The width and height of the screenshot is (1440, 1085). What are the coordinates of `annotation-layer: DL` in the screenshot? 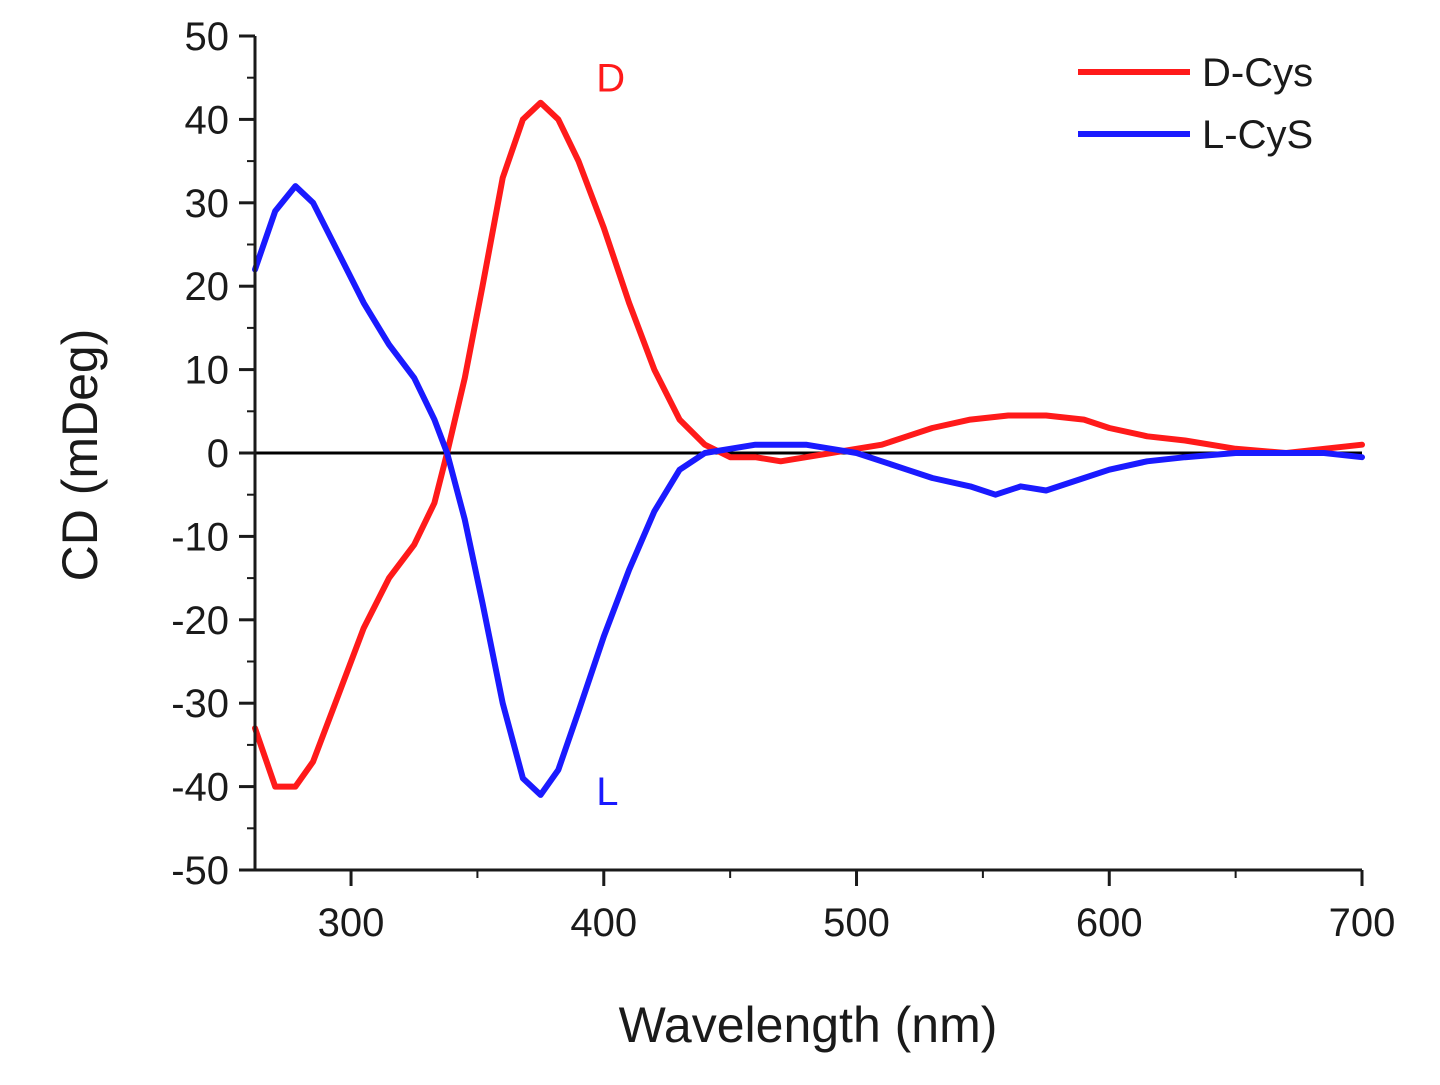 It's located at (610, 435).